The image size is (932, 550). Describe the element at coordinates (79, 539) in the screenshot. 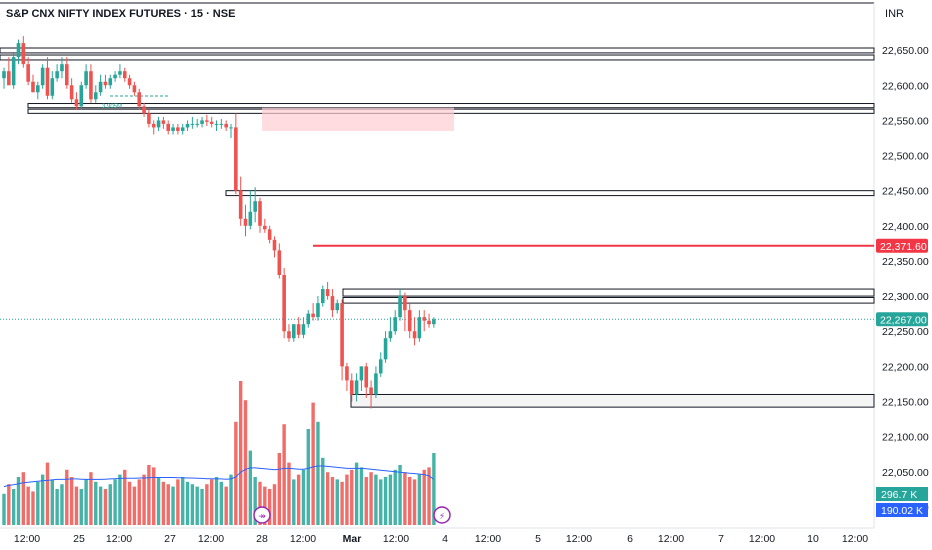

I see `x-tick-label: 25` at that location.